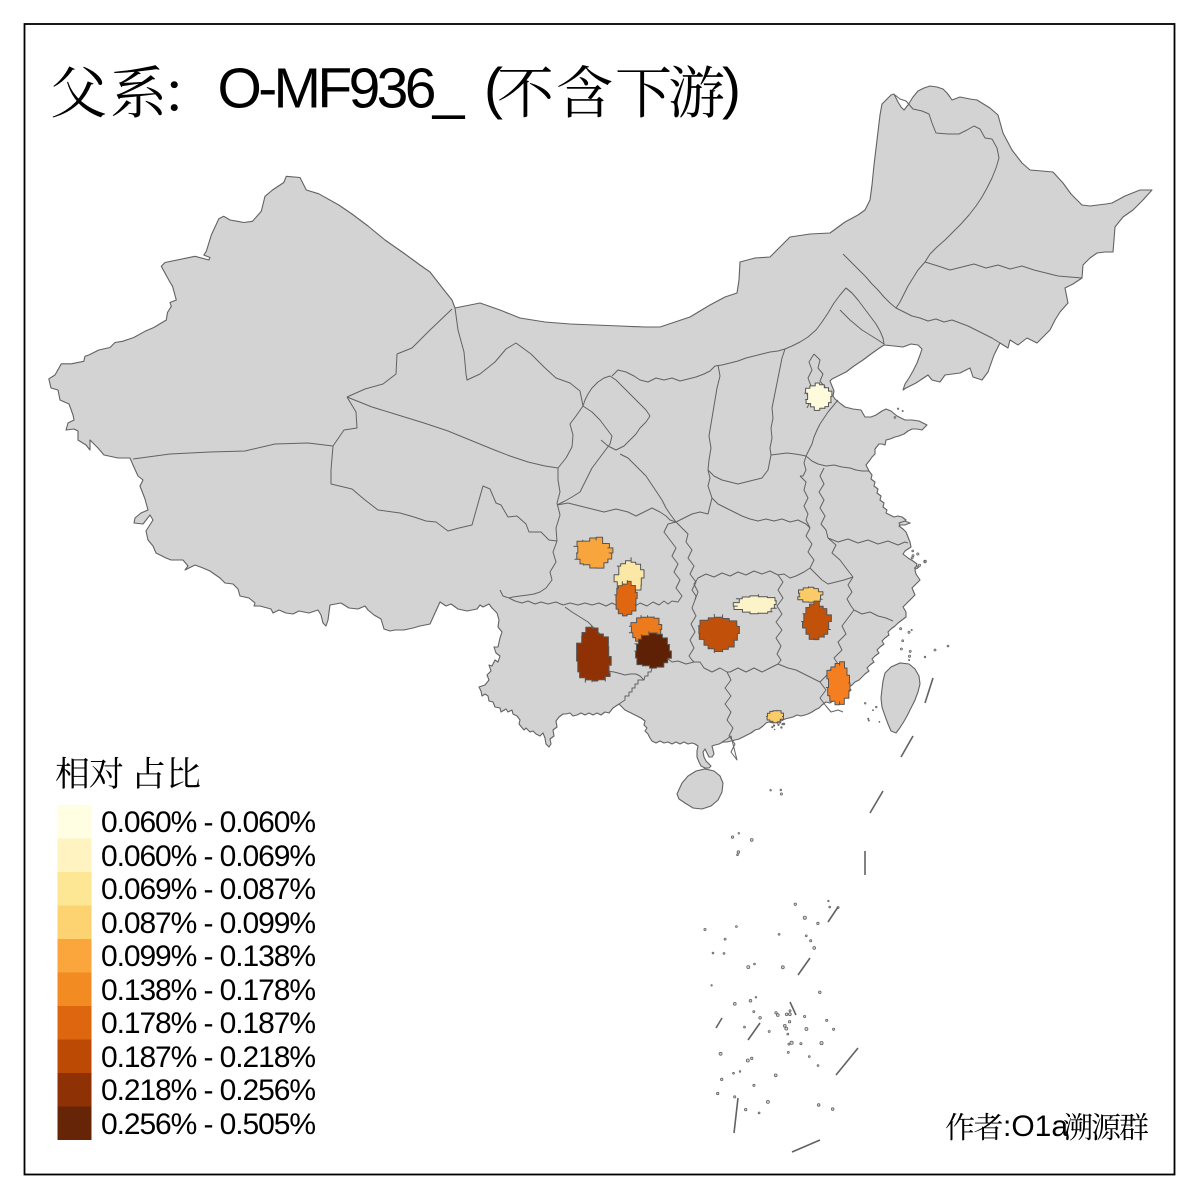 This screenshot has height=1200, width=1200. Describe the element at coordinates (342, 89) in the screenshot. I see `svg-text: O-MF936_` at that location.